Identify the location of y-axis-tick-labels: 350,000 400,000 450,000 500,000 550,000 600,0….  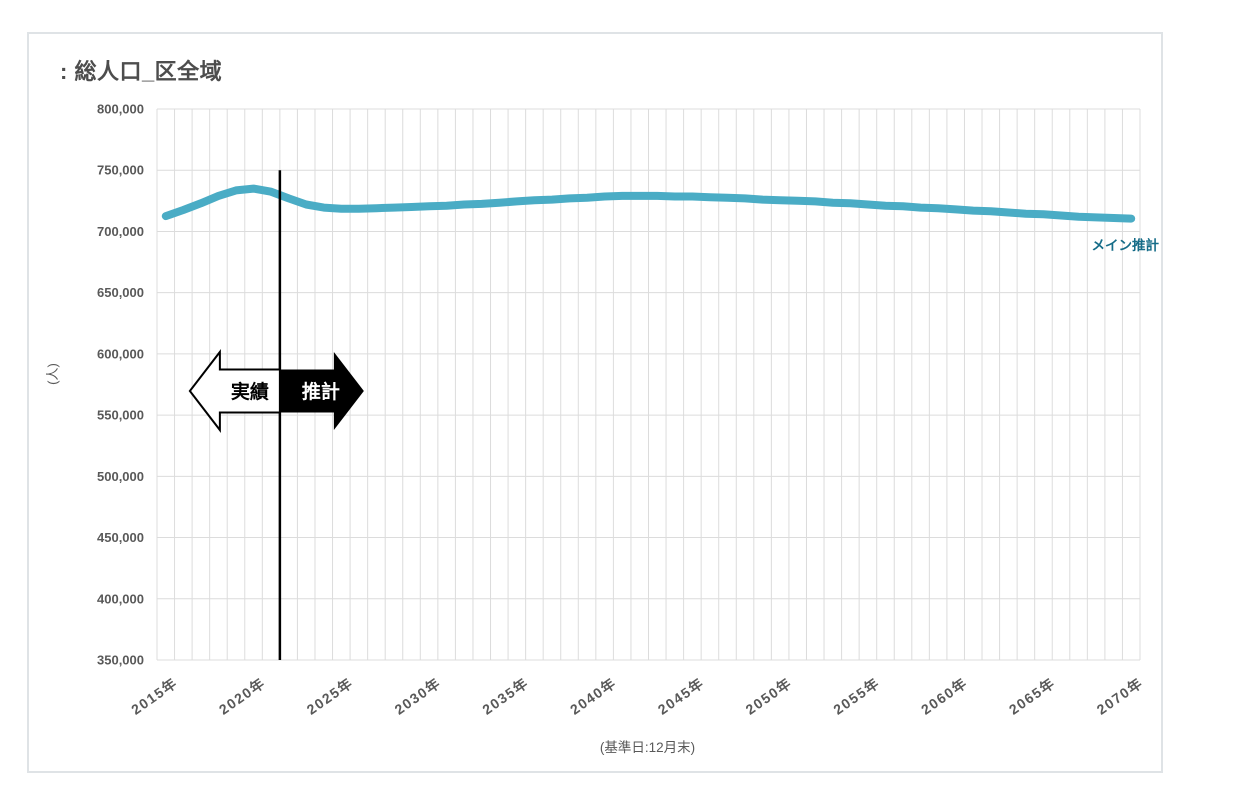
(120, 385).